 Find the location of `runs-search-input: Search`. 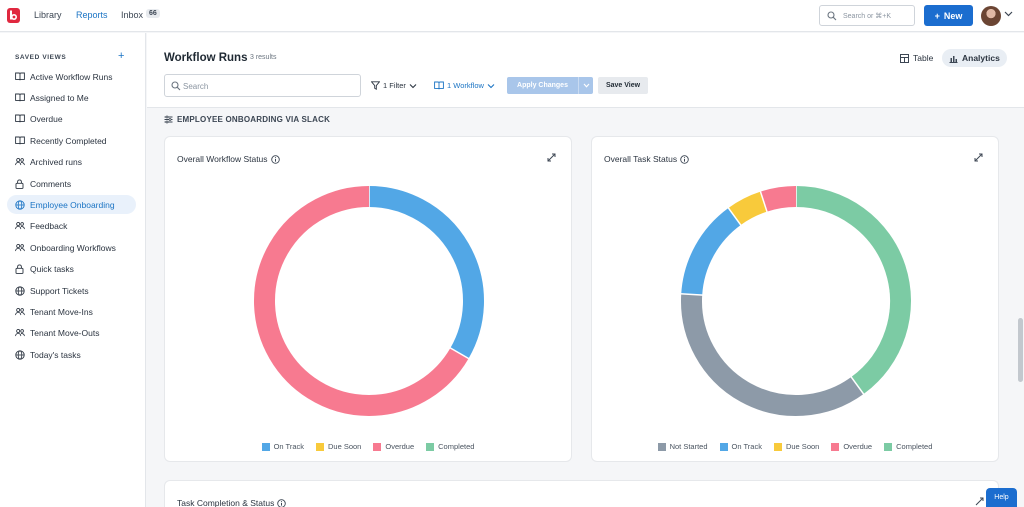

runs-search-input: Search is located at coordinates (262, 85).